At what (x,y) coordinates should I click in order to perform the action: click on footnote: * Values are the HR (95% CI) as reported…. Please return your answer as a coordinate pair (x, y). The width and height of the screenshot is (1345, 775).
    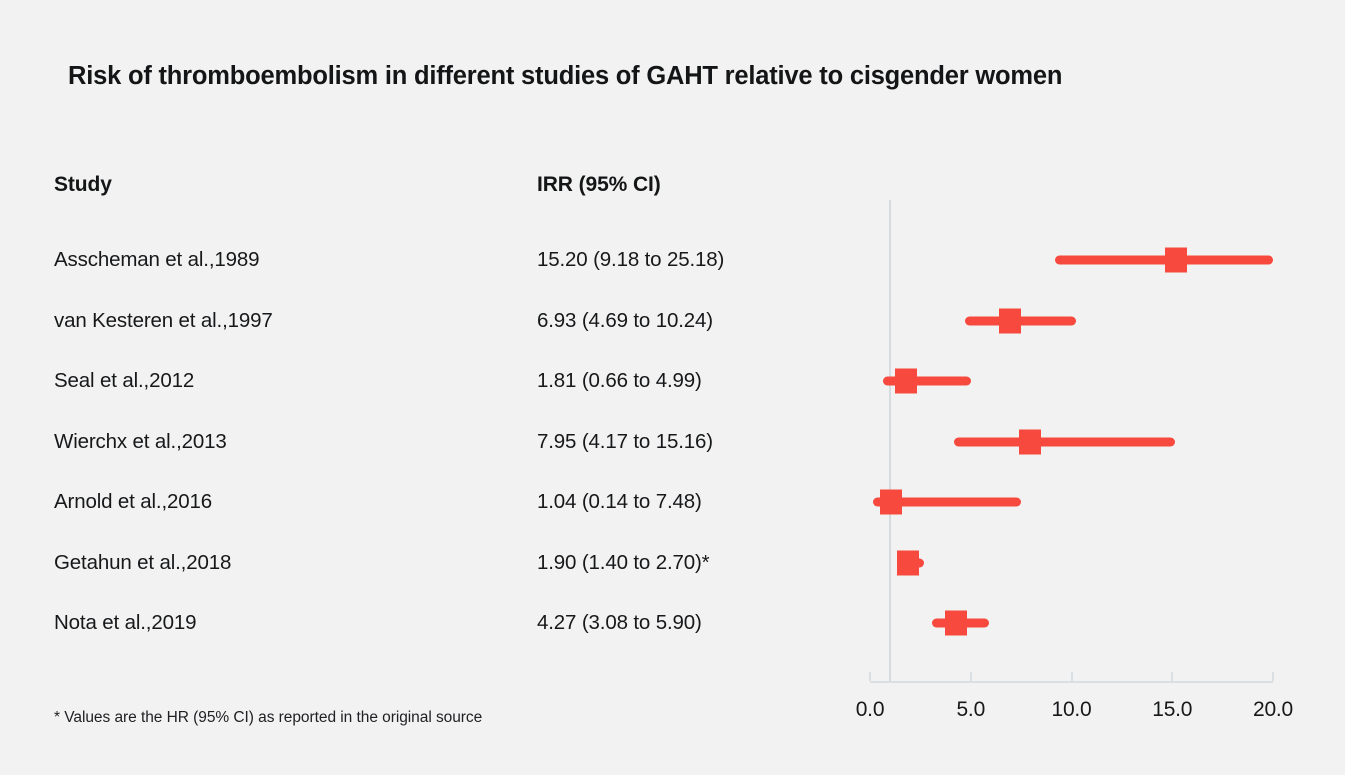
    Looking at the image, I should click on (268, 717).